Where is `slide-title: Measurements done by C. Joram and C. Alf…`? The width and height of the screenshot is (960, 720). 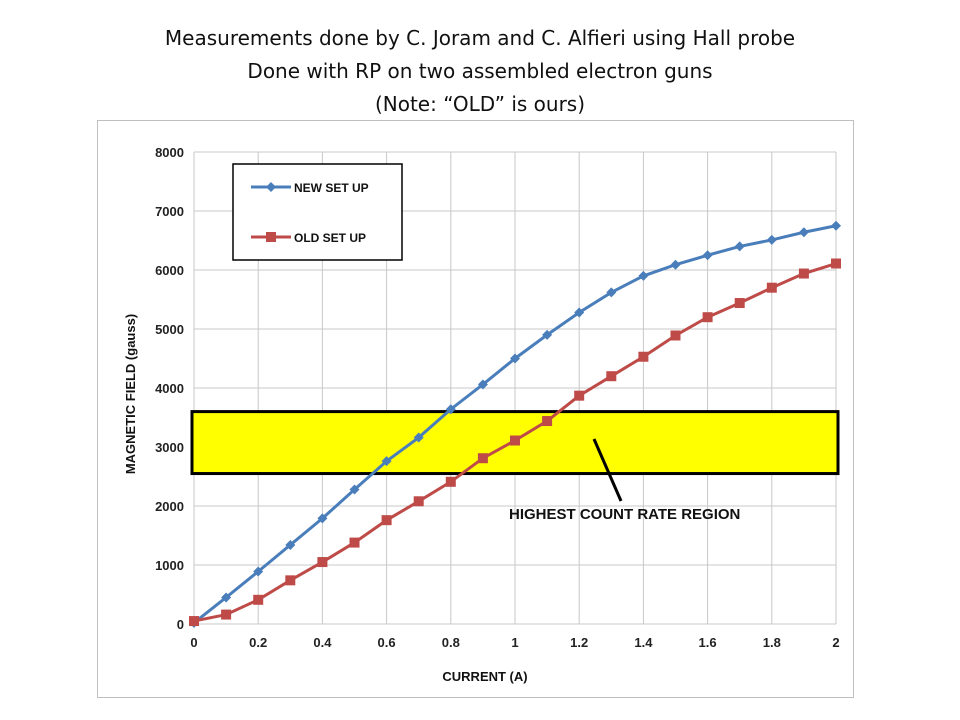 slide-title: Measurements done by C. Joram and C. Alf… is located at coordinates (480, 71).